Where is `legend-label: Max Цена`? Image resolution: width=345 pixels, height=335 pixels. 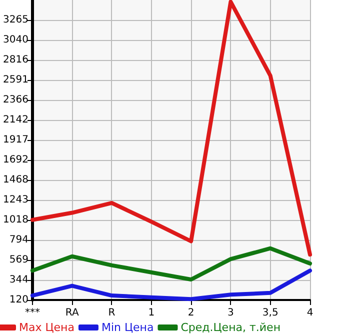 legend-label: Max Цена is located at coordinates (46, 327).